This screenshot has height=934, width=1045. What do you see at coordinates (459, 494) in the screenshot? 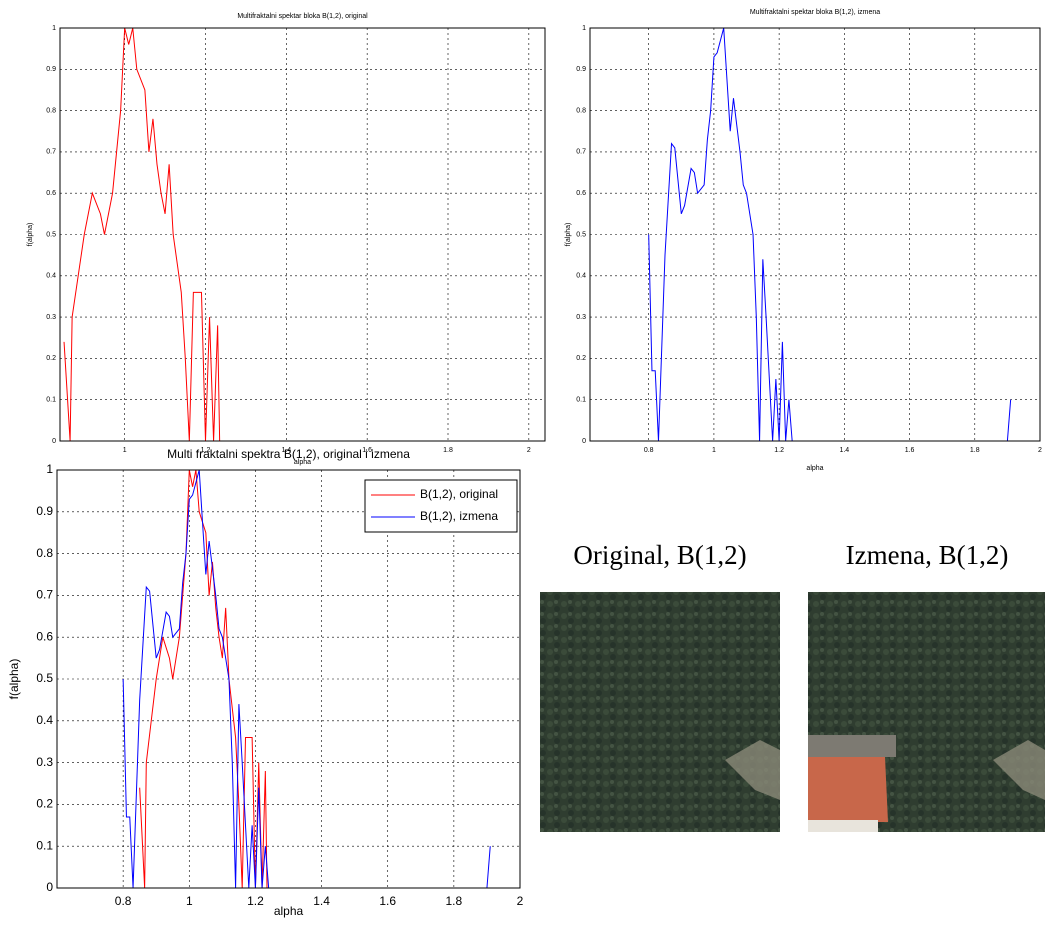
I see `legend-entry: B(1,2), original` at bounding box center [459, 494].